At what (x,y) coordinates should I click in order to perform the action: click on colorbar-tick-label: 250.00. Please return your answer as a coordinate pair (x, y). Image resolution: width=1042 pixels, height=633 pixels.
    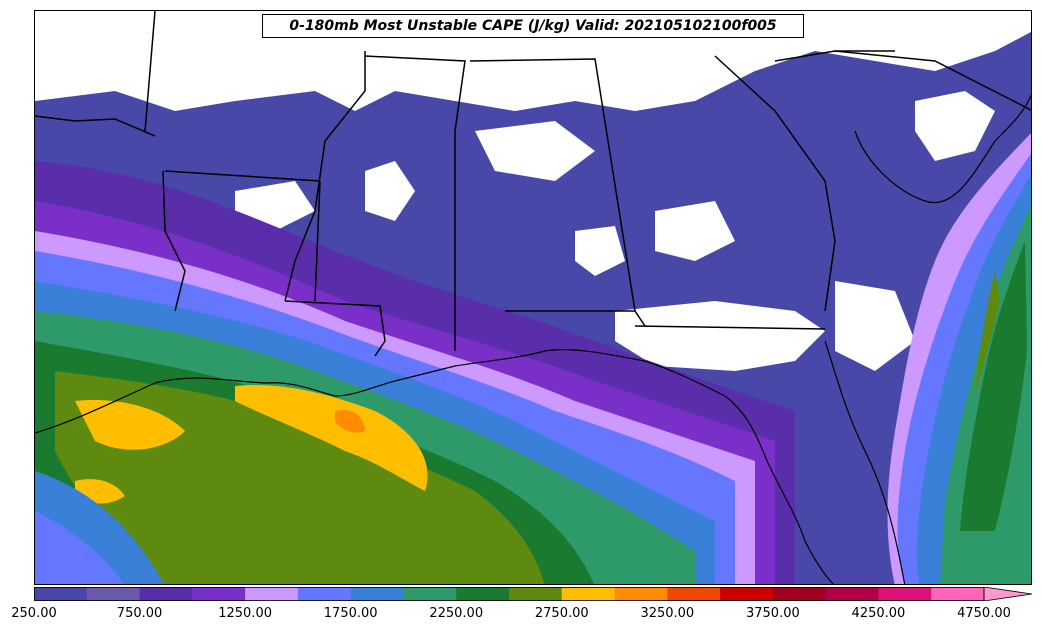
    Looking at the image, I should click on (34, 613).